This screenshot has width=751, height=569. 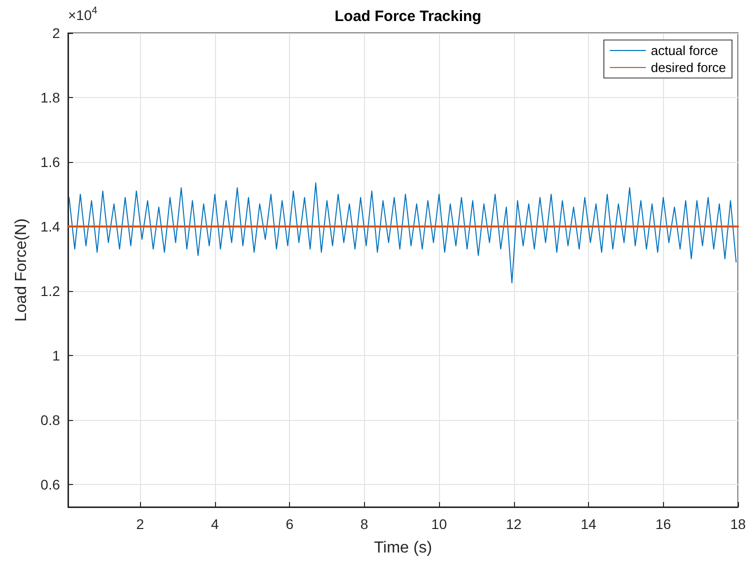 I want to click on chart-title: Load Force Tracking, so click(x=408, y=16).